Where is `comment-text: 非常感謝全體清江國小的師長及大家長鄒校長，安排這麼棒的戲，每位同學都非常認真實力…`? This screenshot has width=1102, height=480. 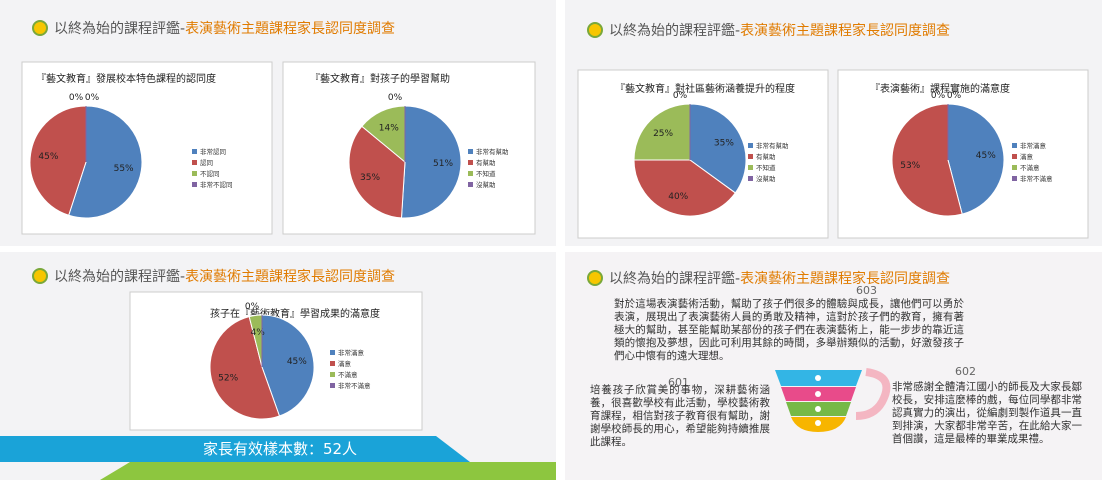 comment-text: 非常感謝全體清江國小的師長及大家長鄒校長，安排這麼棒的戲，每位同學都非常認真實力… is located at coordinates (987, 413).